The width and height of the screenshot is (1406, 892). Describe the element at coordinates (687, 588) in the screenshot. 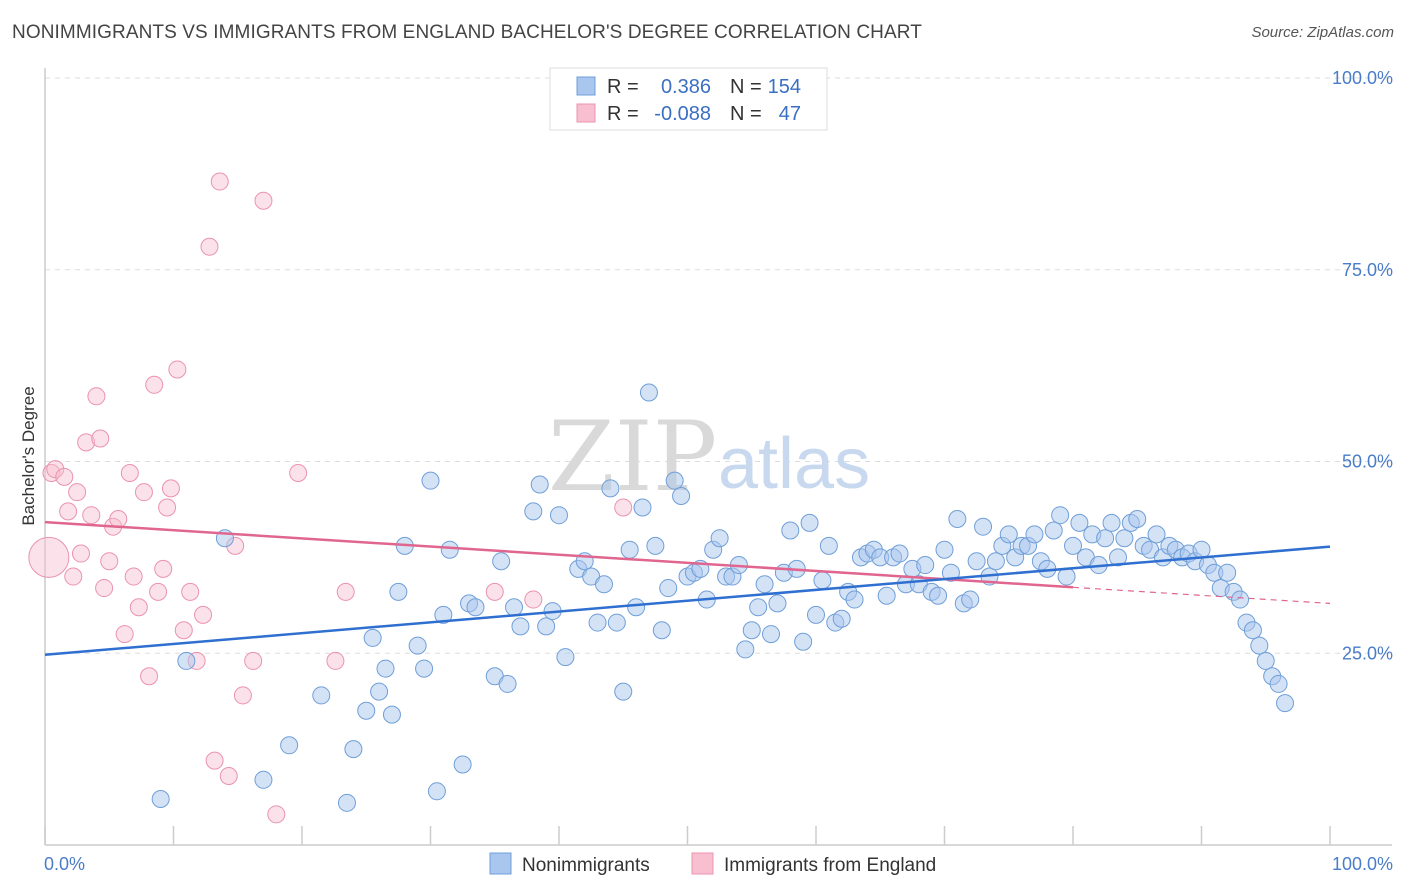

I see `trend-lines` at that location.